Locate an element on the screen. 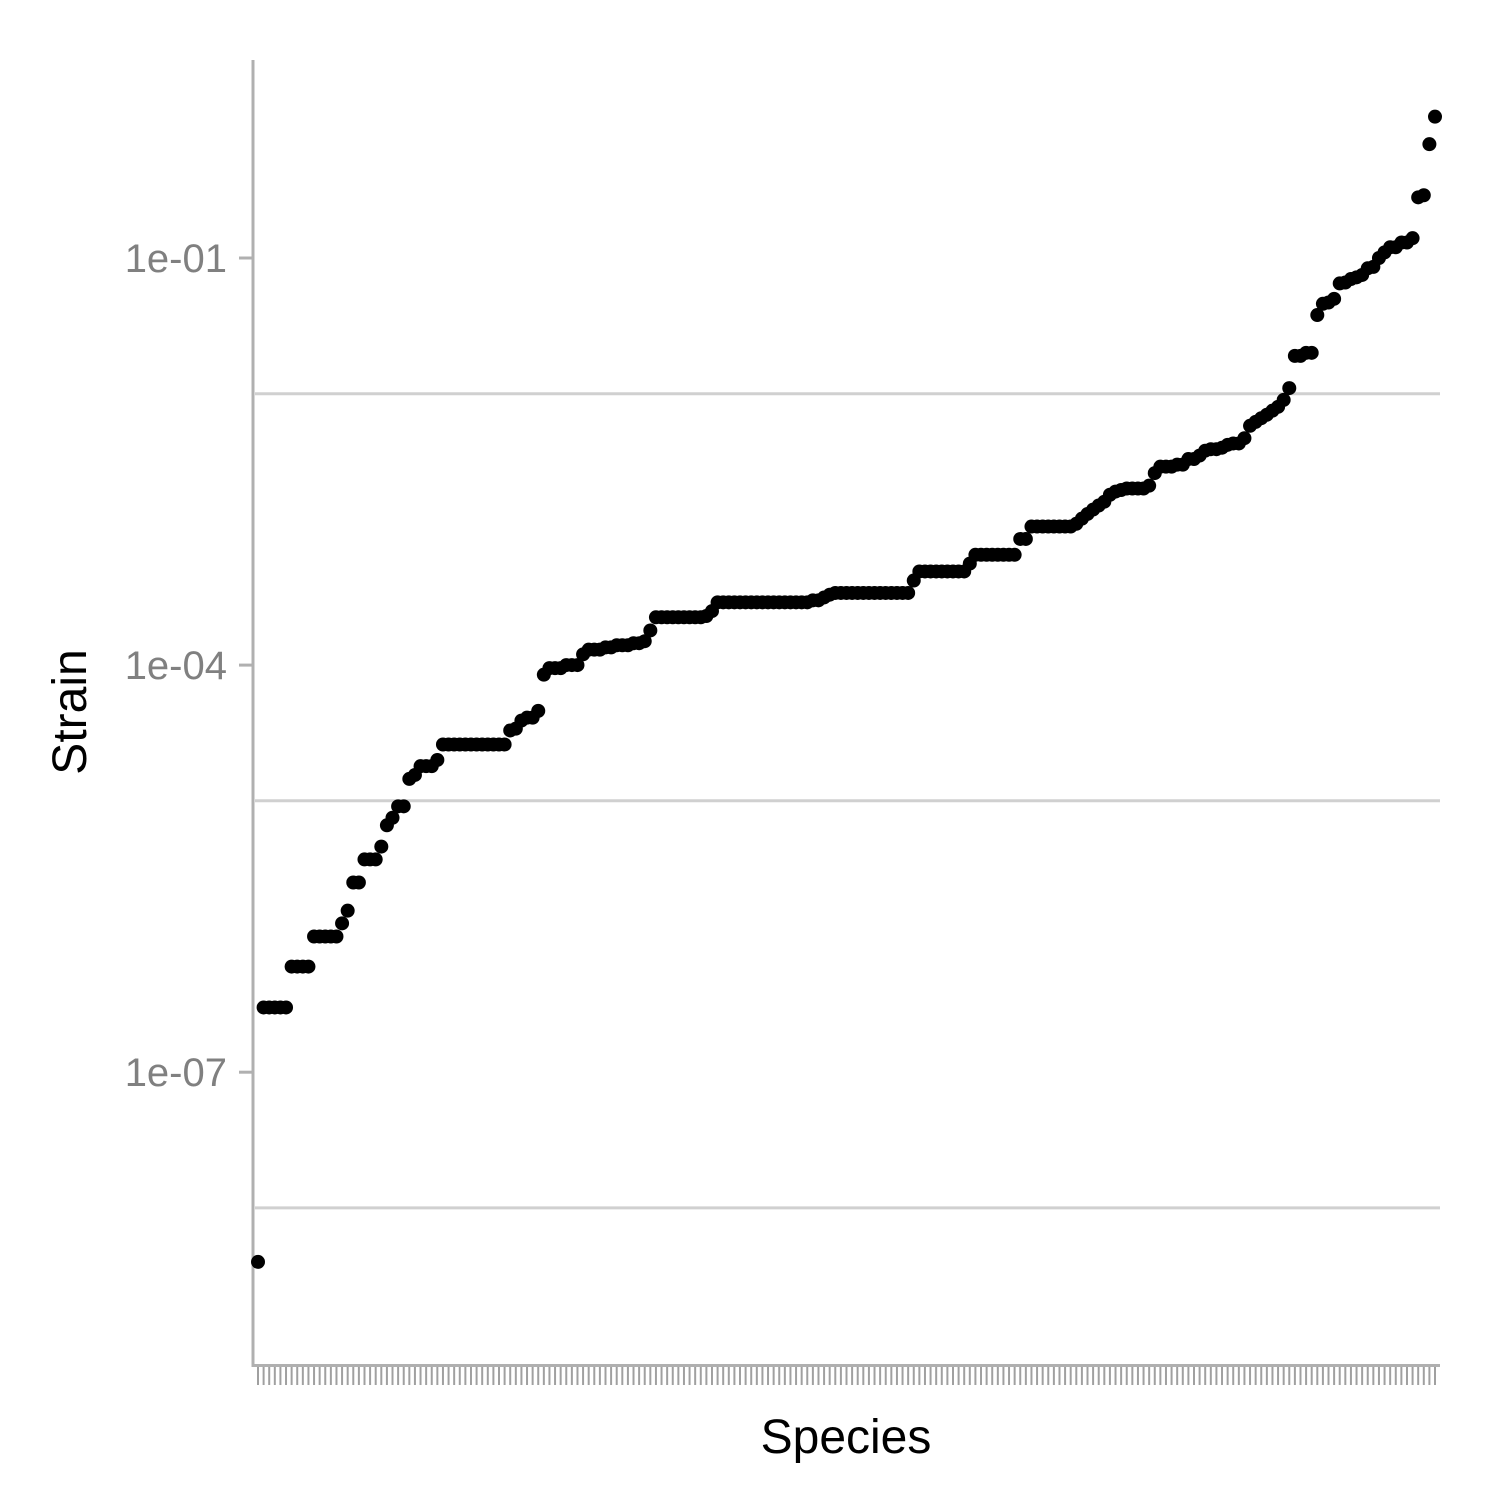  y-tick-label: 1e-04 is located at coordinates (176, 666).